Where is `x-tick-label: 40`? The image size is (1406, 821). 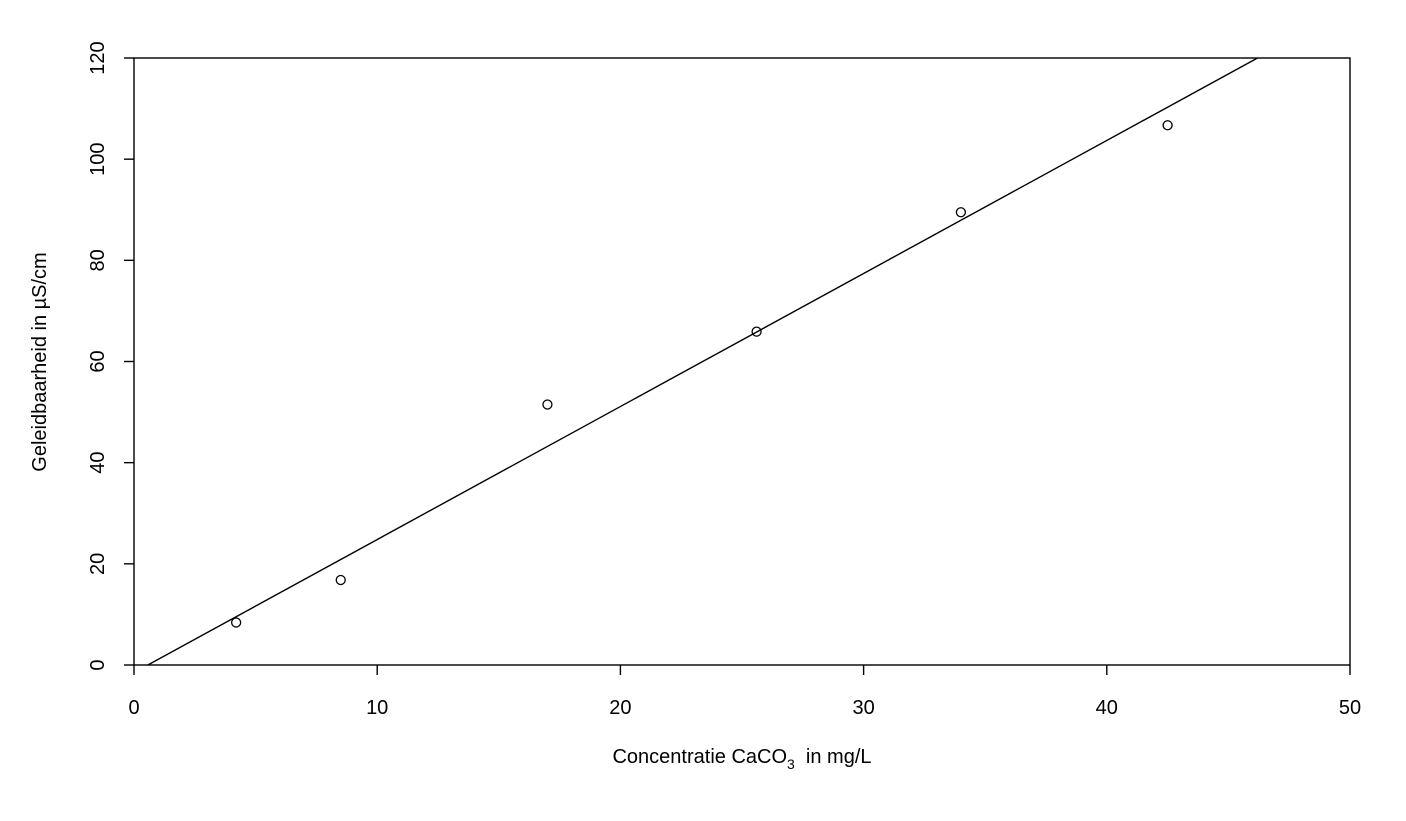
x-tick-label: 40 is located at coordinates (1107, 708).